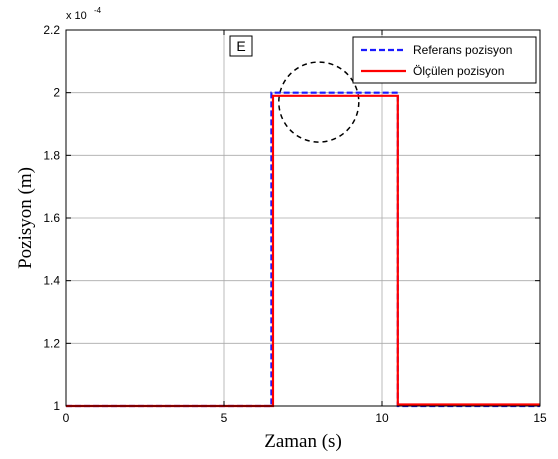 This screenshot has height=459, width=558. Describe the element at coordinates (458, 71) in the screenshot. I see `legend-label-olculen: Ölçülen pozisyon` at that location.